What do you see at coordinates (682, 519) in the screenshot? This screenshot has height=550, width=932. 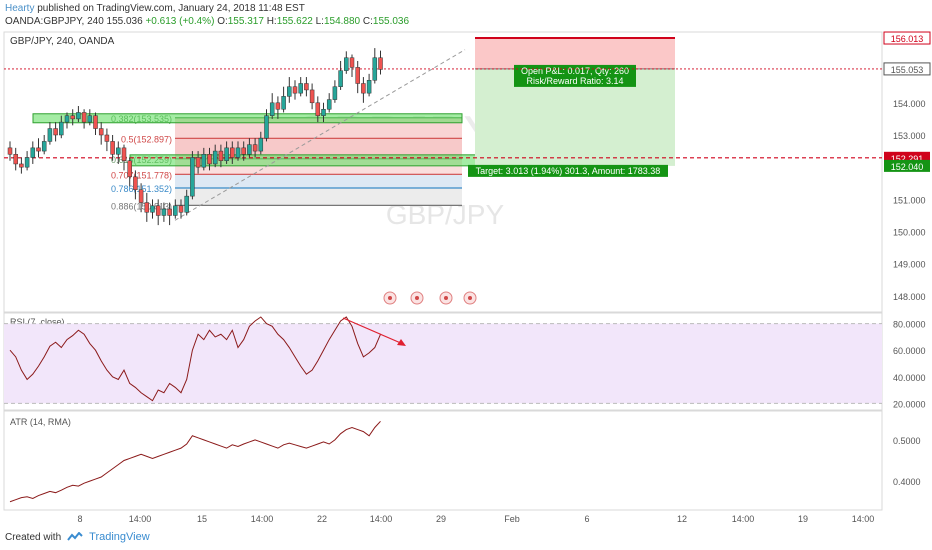 I see `time-tick-label: 12` at bounding box center [682, 519].